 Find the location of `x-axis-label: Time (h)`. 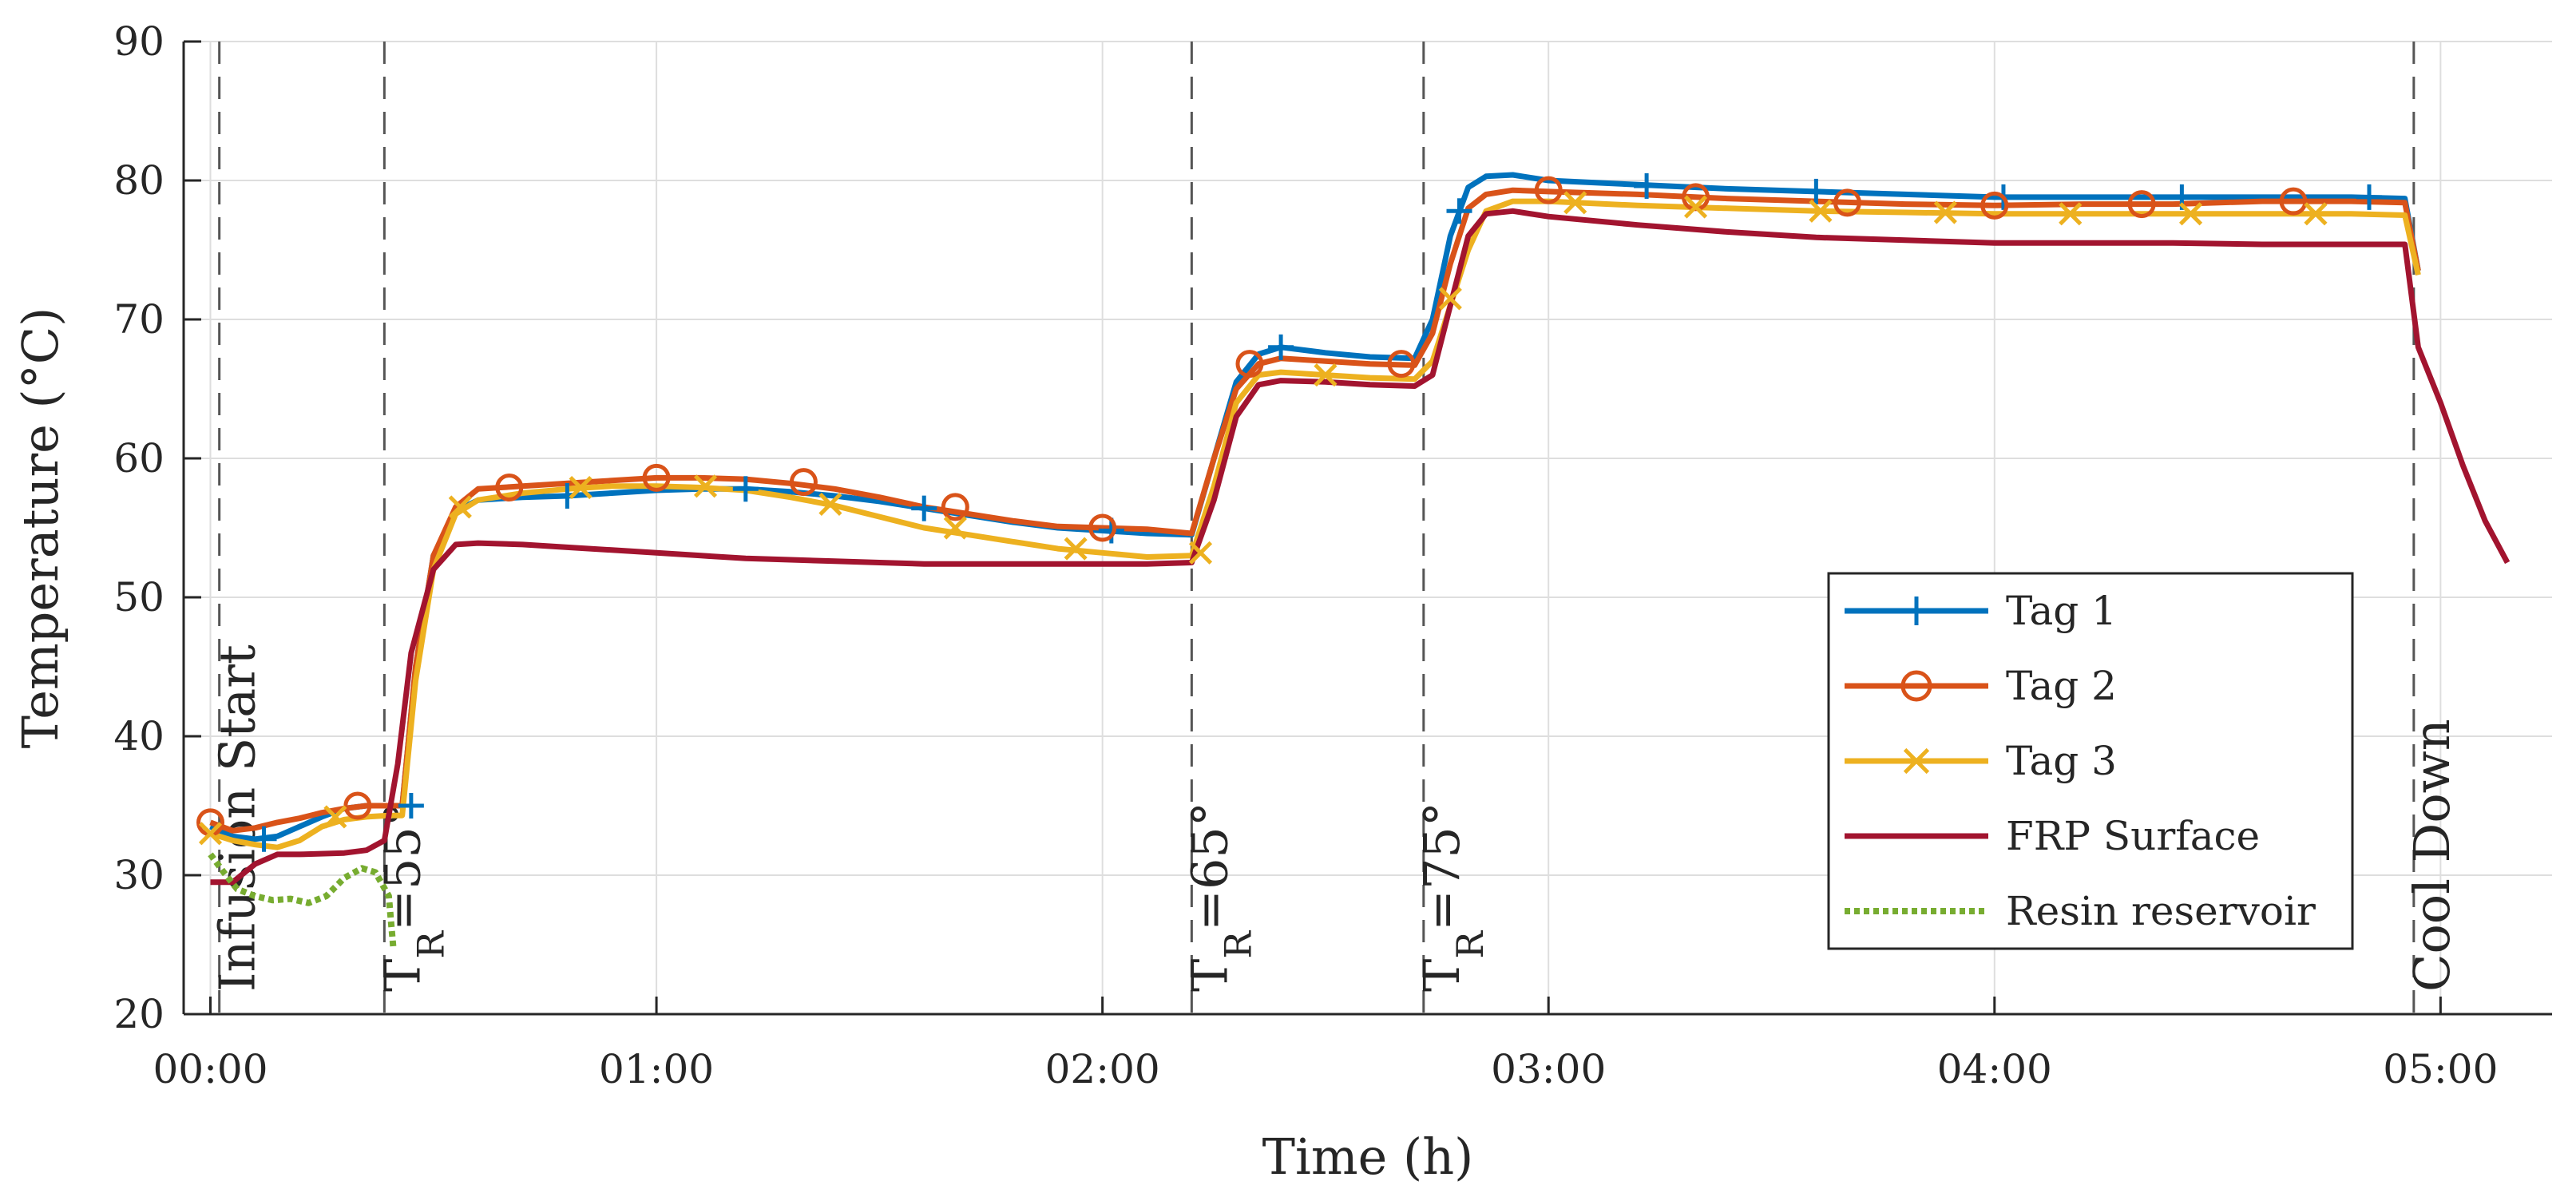

x-axis-label: Time (h) is located at coordinates (1368, 1157).